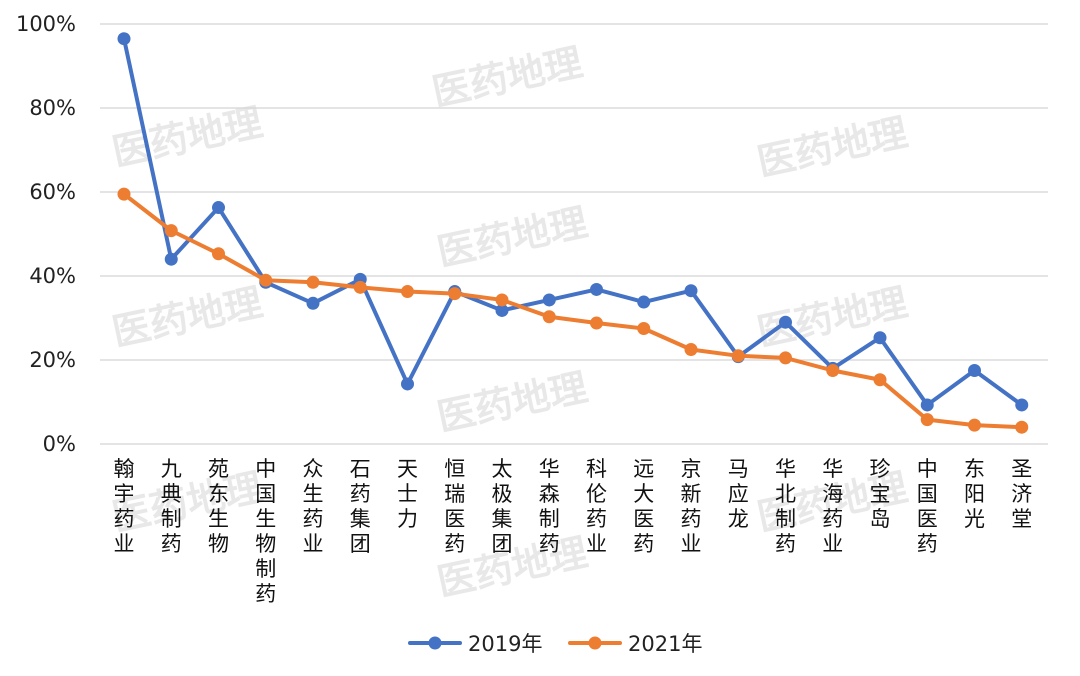 This screenshot has height=676, width=1080. I want to click on y-tick-label: 80%, so click(52, 108).